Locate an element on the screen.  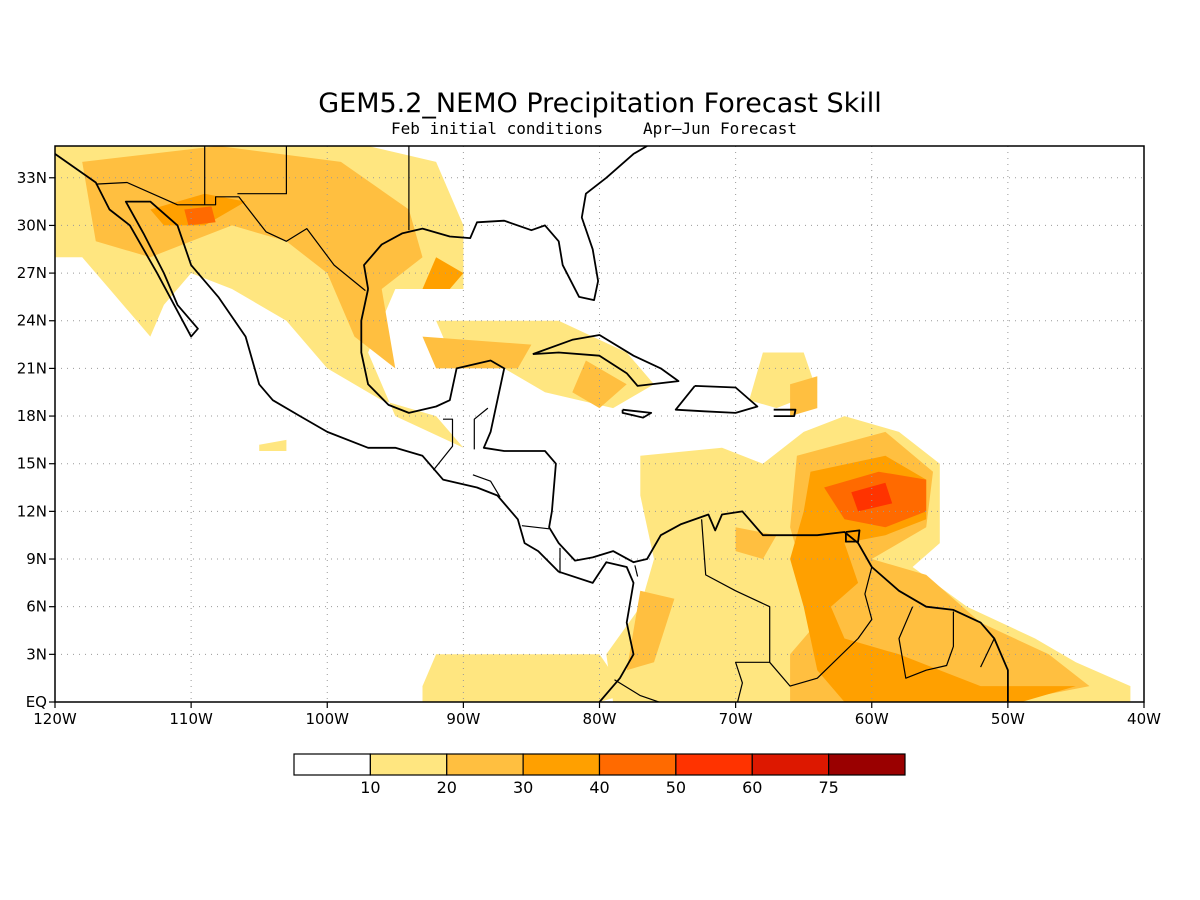
colorbar-label: 40 is located at coordinates (599, 787).